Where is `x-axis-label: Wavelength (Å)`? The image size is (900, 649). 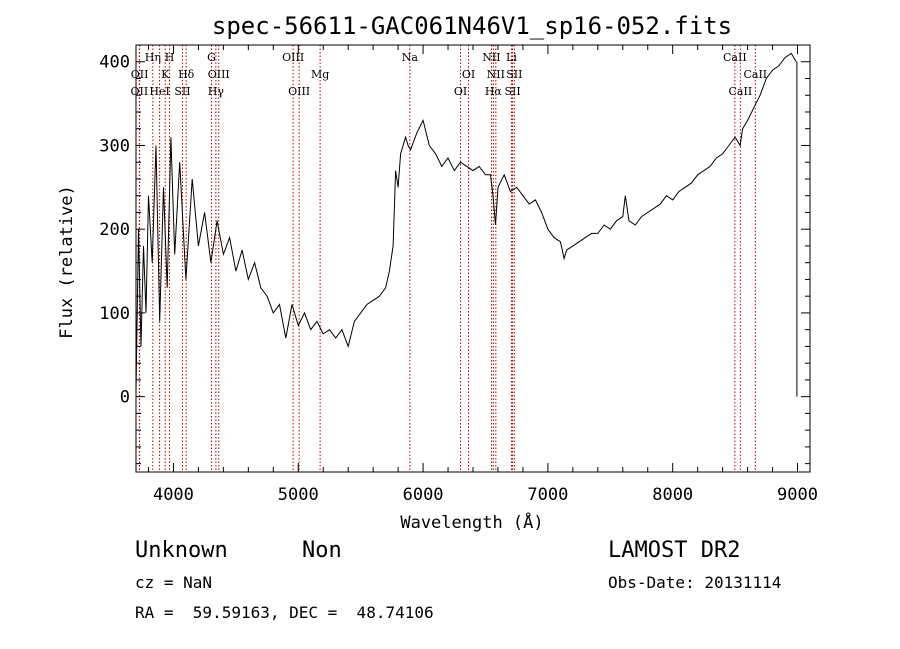 x-axis-label: Wavelength (Å) is located at coordinates (471, 522).